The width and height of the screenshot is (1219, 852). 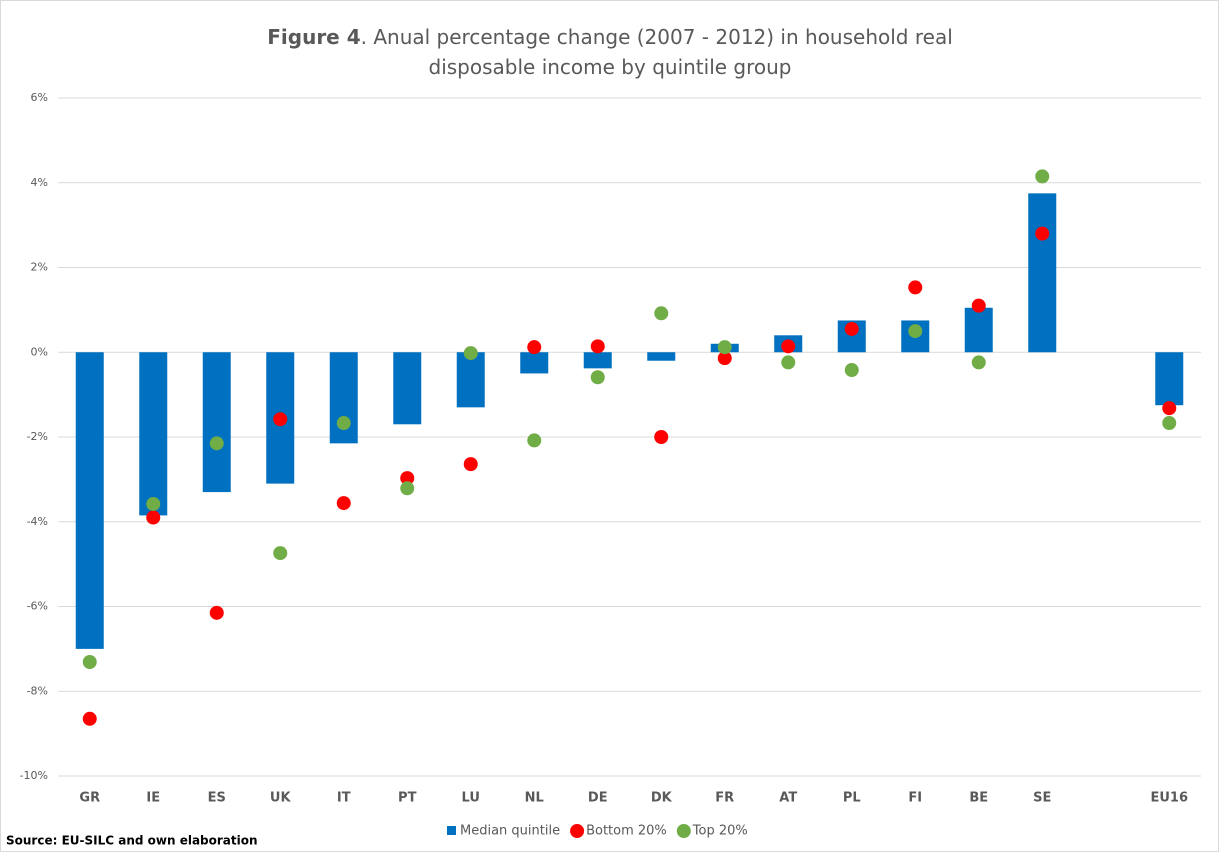 I want to click on y-tick-label: -2%, so click(x=37, y=436).